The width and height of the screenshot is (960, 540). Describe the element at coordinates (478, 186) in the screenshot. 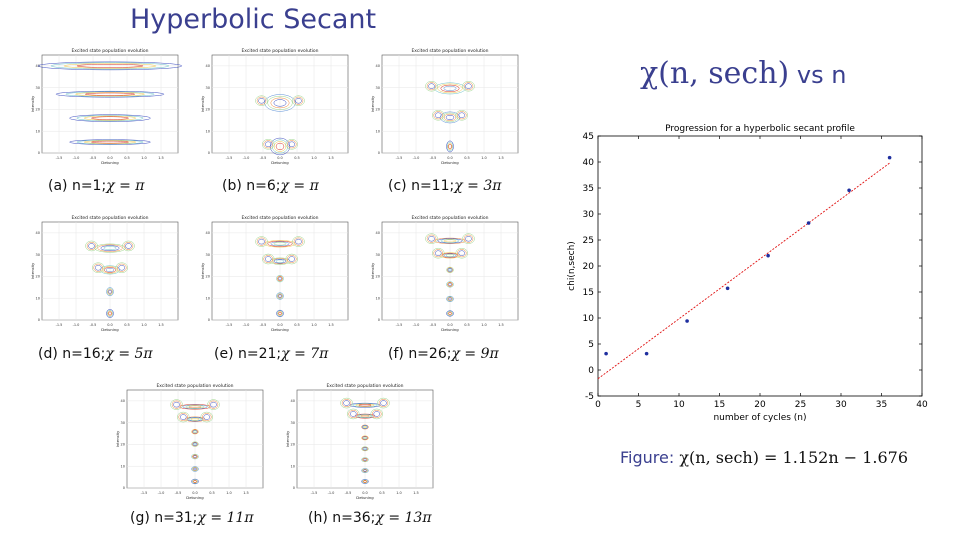

I see `caption-chi: χ = 3π` at that location.